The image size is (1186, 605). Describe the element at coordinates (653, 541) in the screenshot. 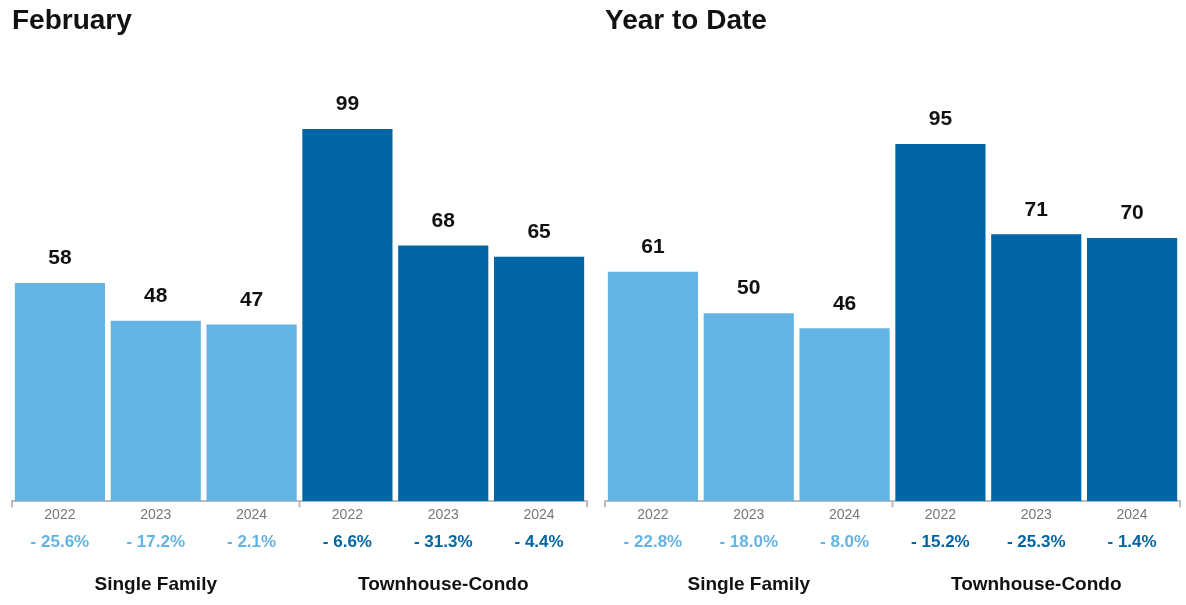

I see `text: - 22.8%` at that location.